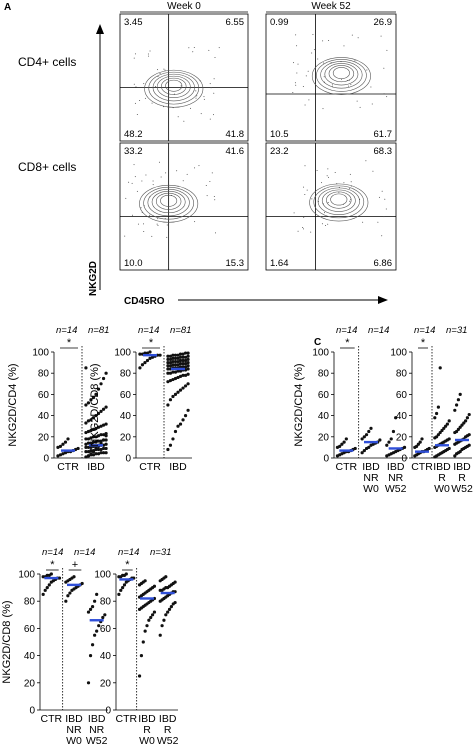 The image size is (474, 753). I want to click on quadrant-value-ur: 68.3, so click(383, 151).